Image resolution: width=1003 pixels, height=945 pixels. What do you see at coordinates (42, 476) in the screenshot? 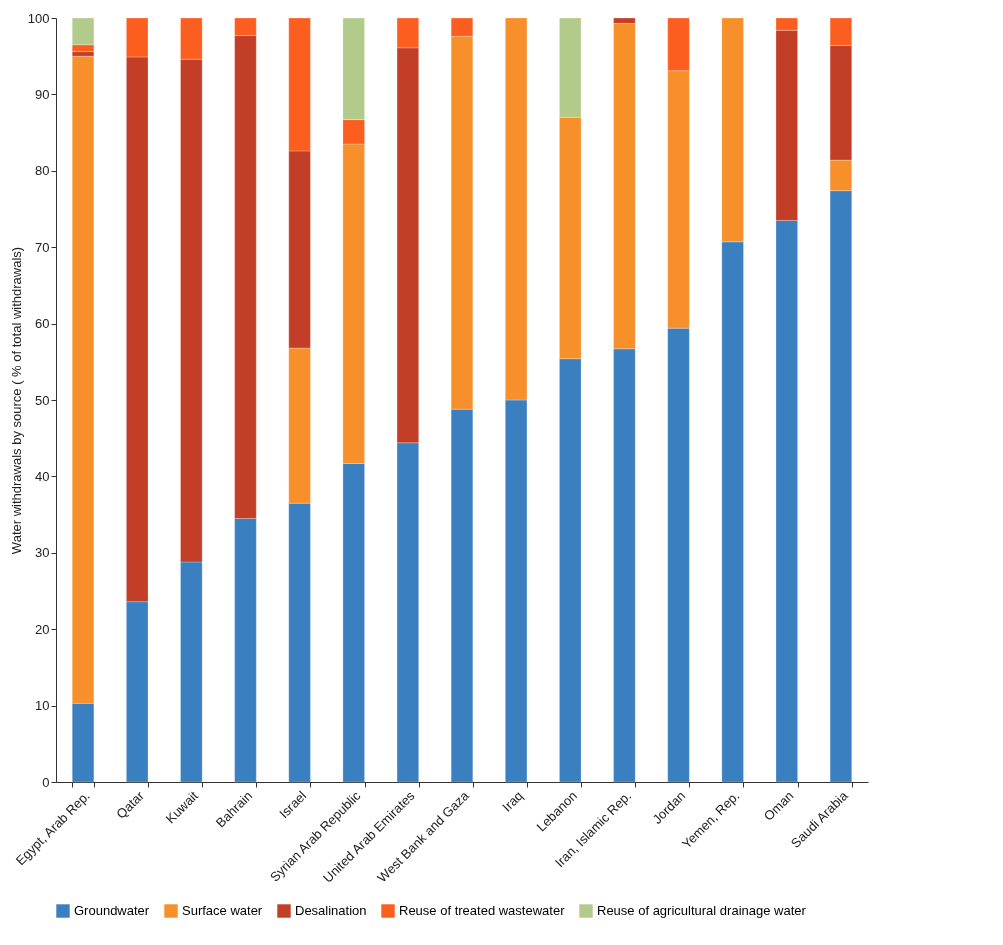
I see `y-tick-label: 40` at bounding box center [42, 476].